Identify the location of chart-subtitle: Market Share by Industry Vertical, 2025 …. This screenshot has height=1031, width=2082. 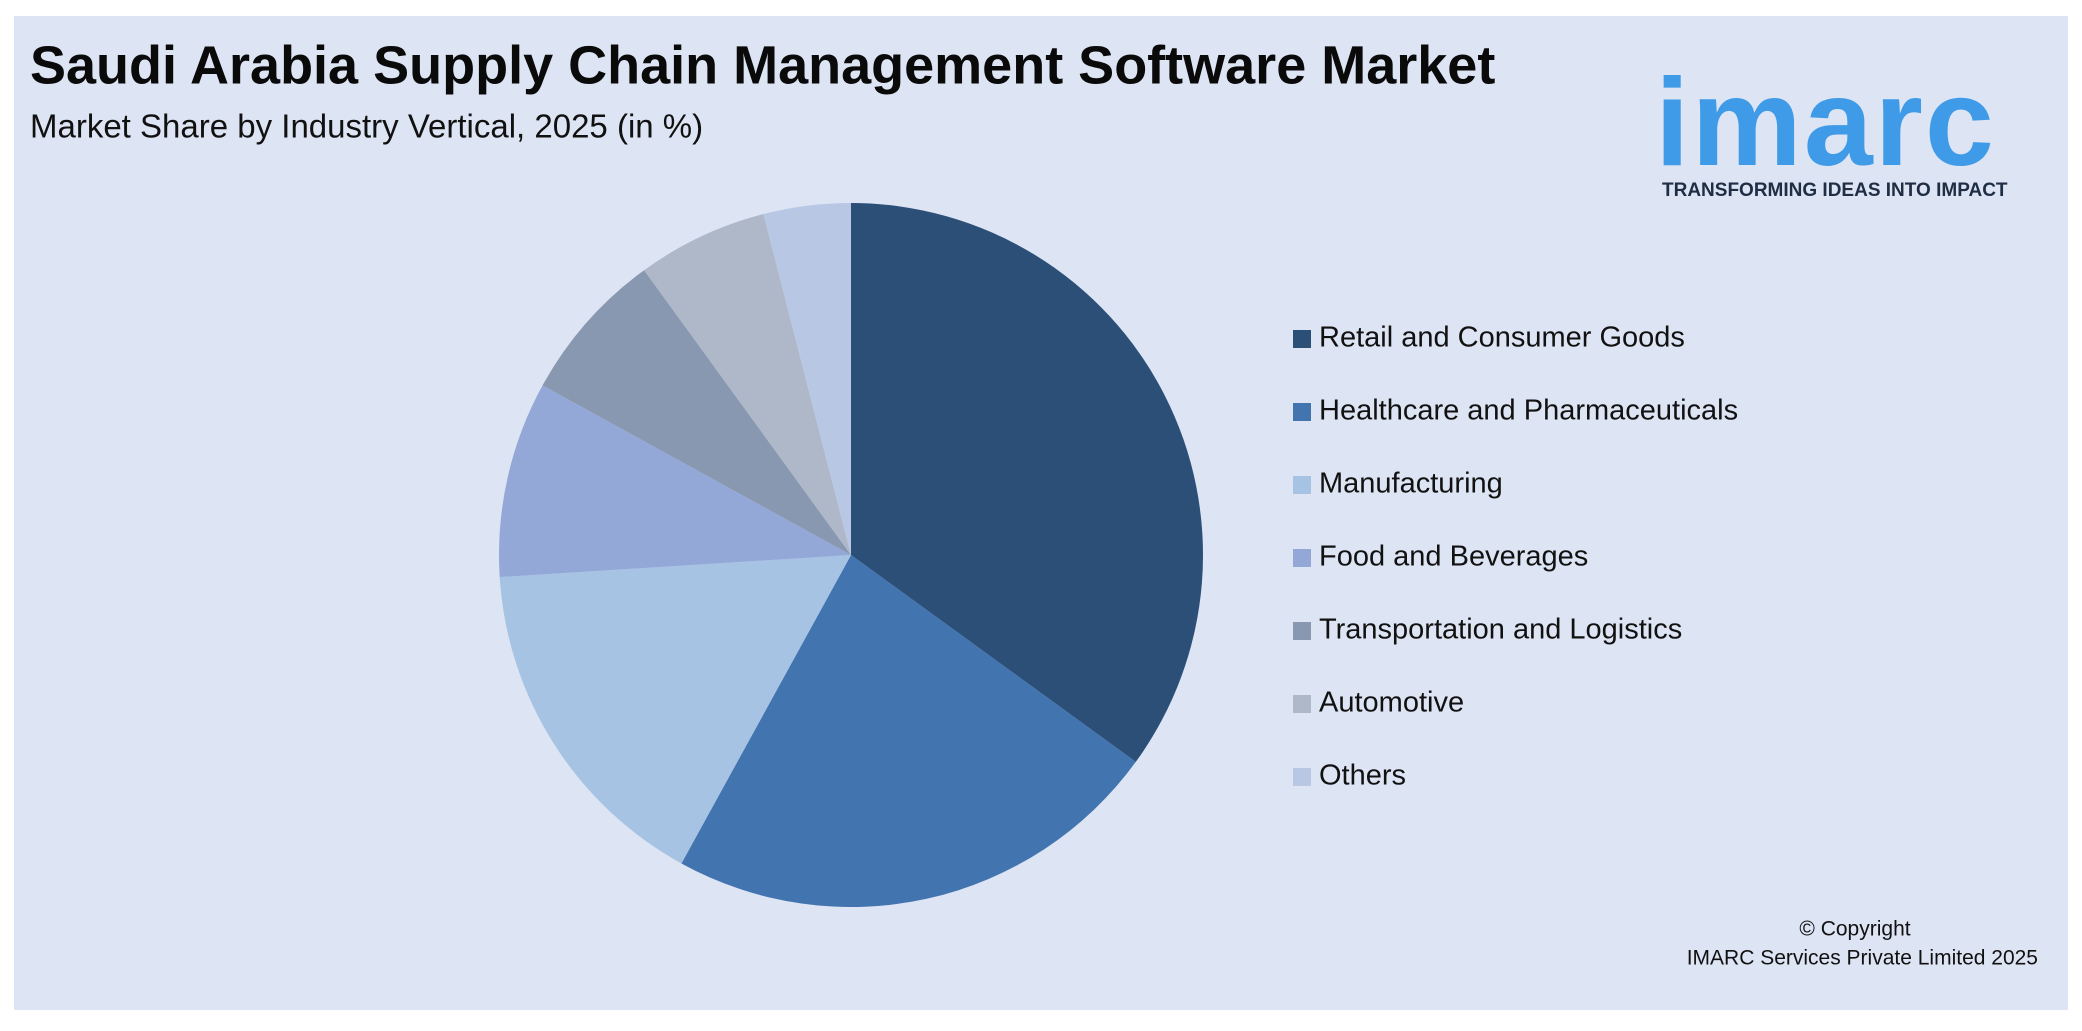
(366, 126).